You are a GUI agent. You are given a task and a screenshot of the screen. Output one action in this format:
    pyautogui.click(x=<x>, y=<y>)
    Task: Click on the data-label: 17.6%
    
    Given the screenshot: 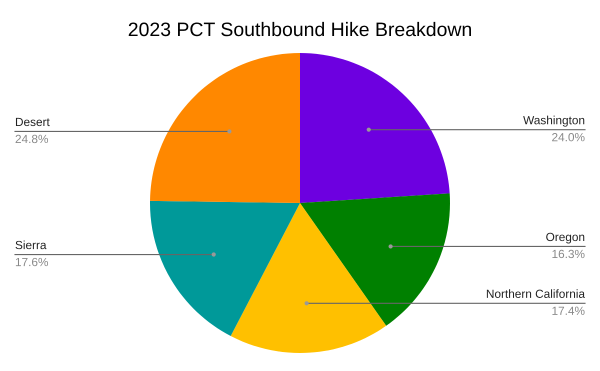 What is the action you would take?
    pyautogui.click(x=32, y=262)
    